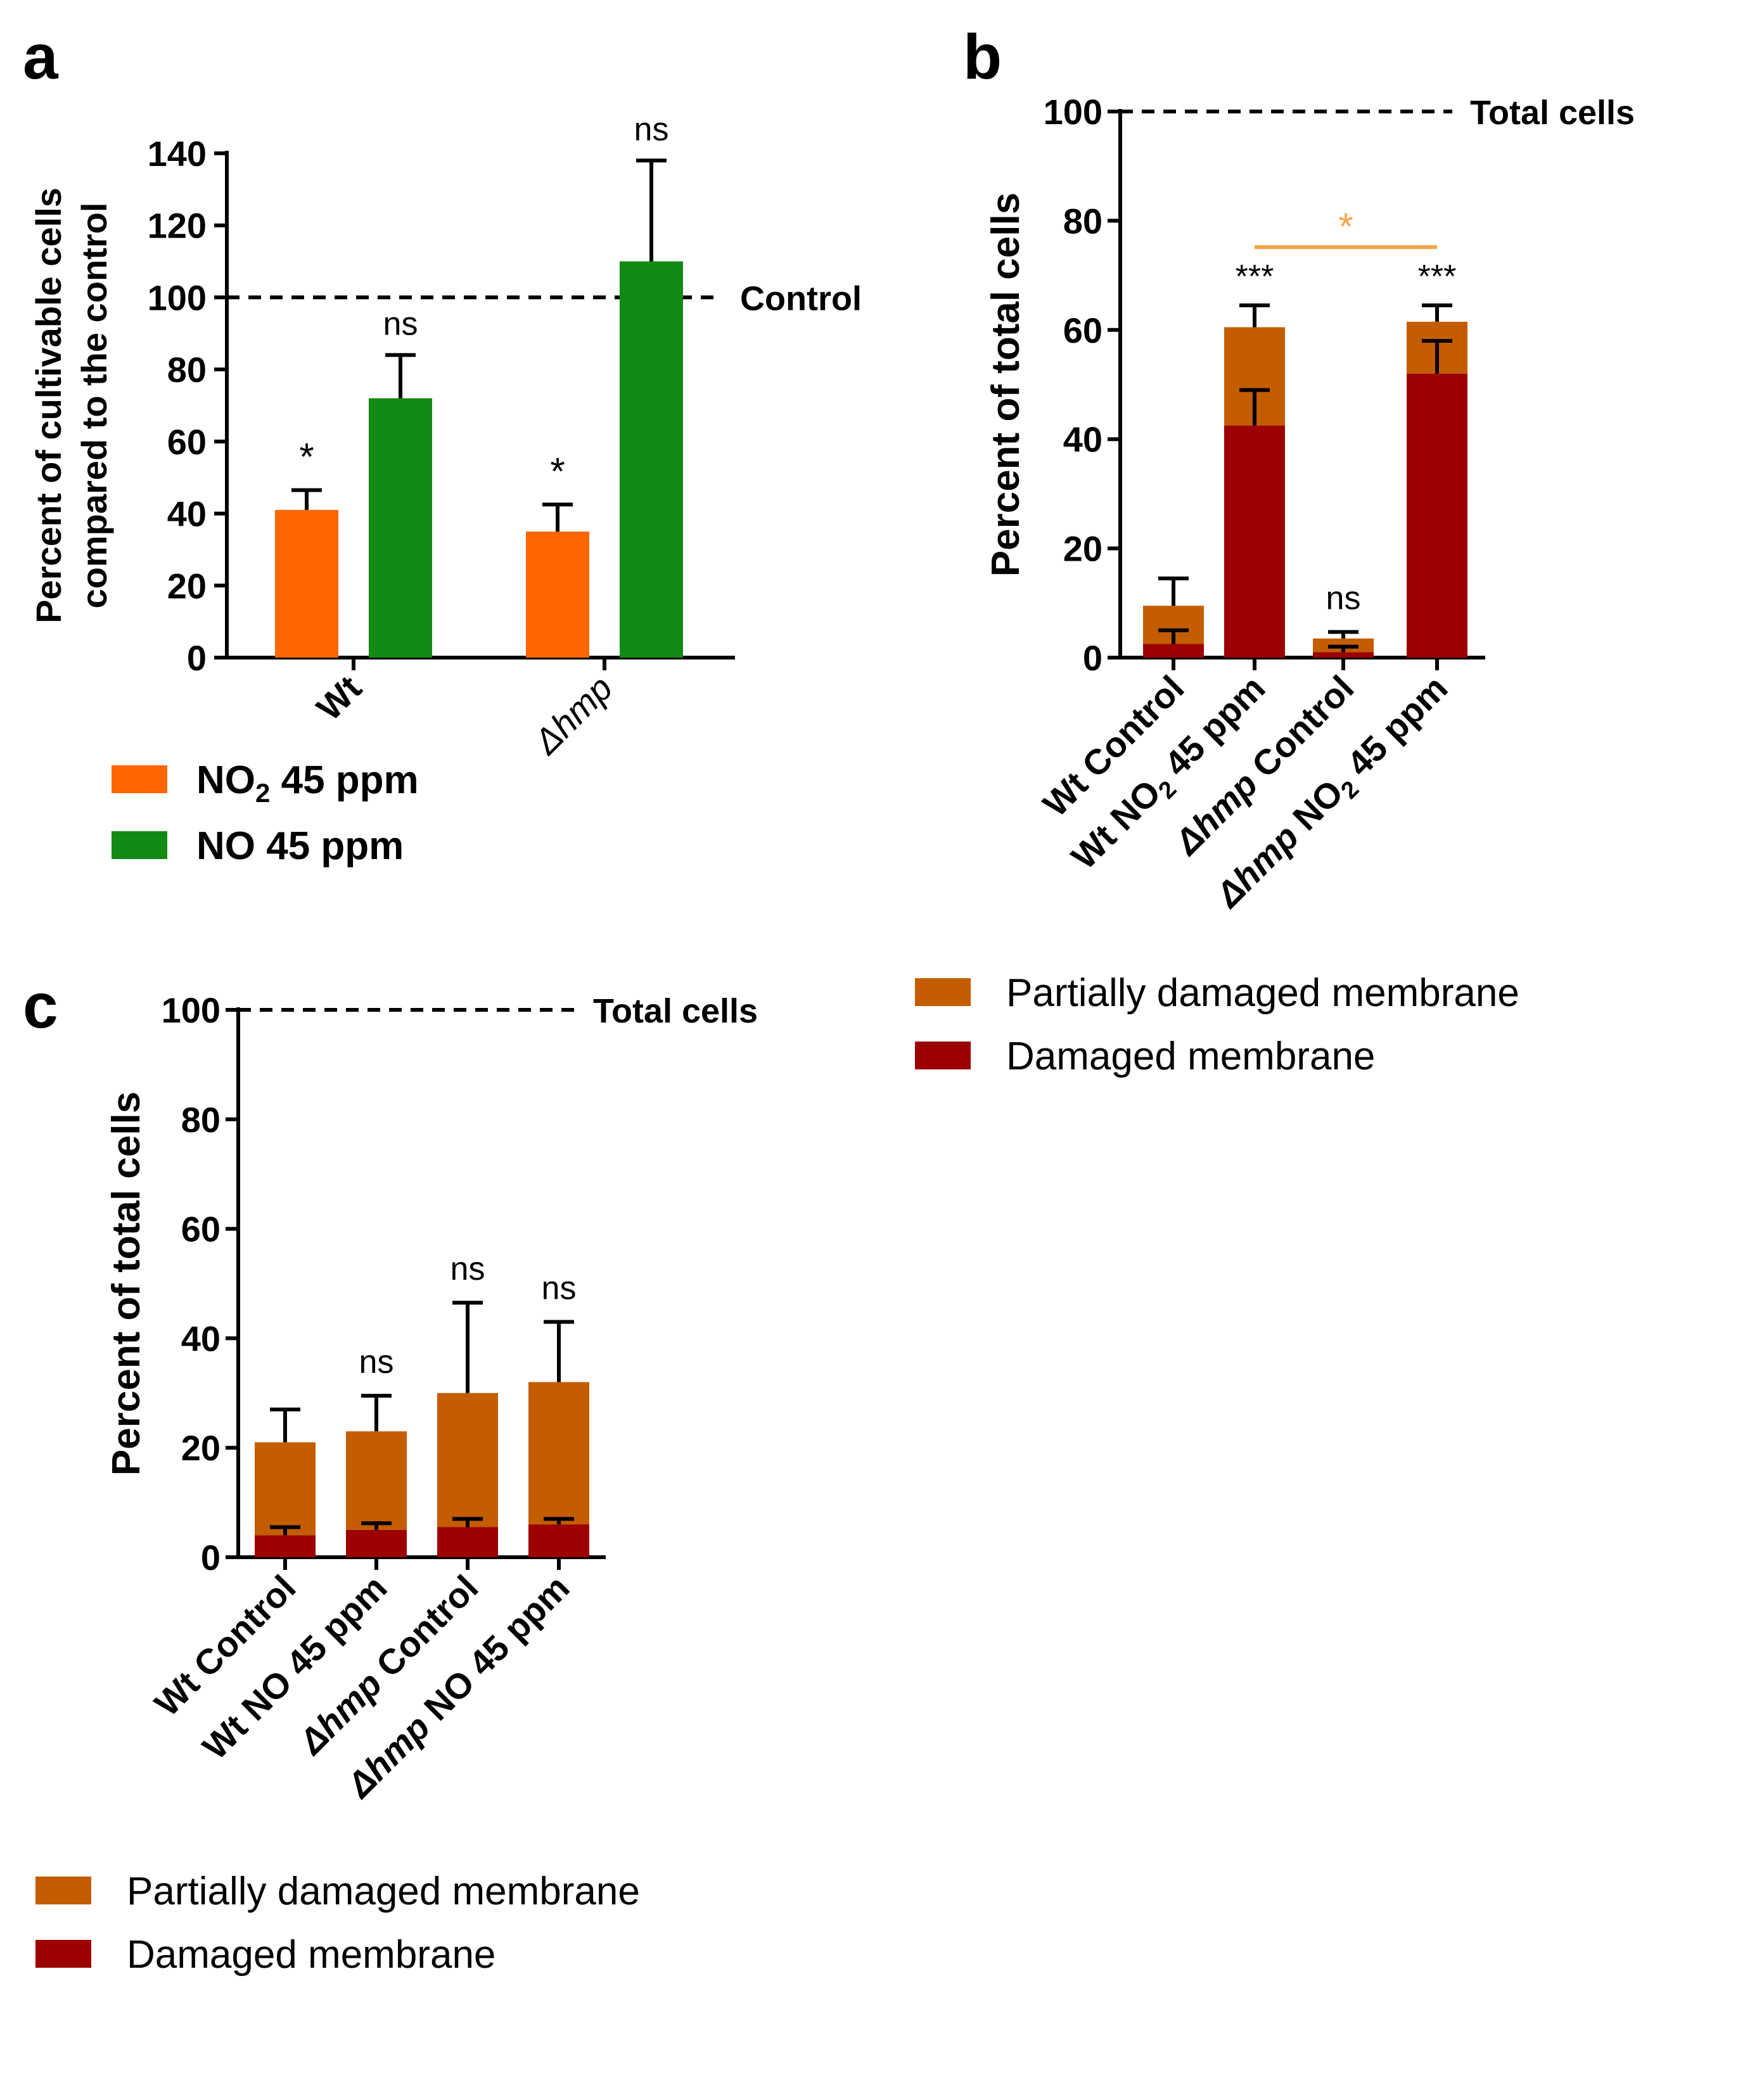 This screenshot has height=2097, width=1764. I want to click on x-category-label: Wt, so click(339, 698).